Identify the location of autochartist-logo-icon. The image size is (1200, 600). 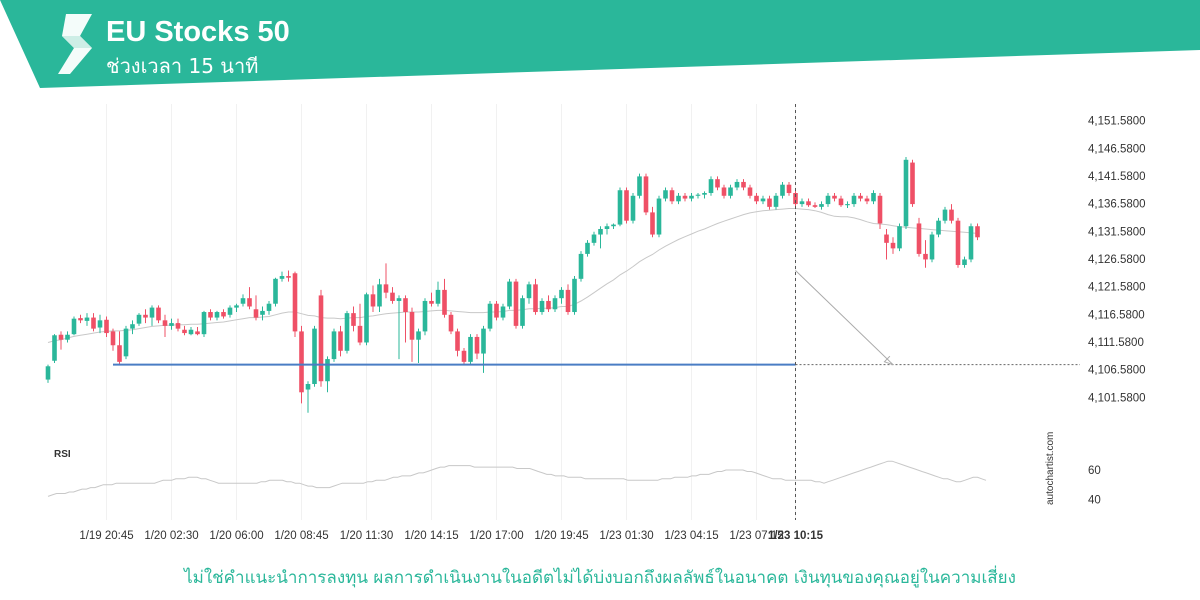
(75, 44).